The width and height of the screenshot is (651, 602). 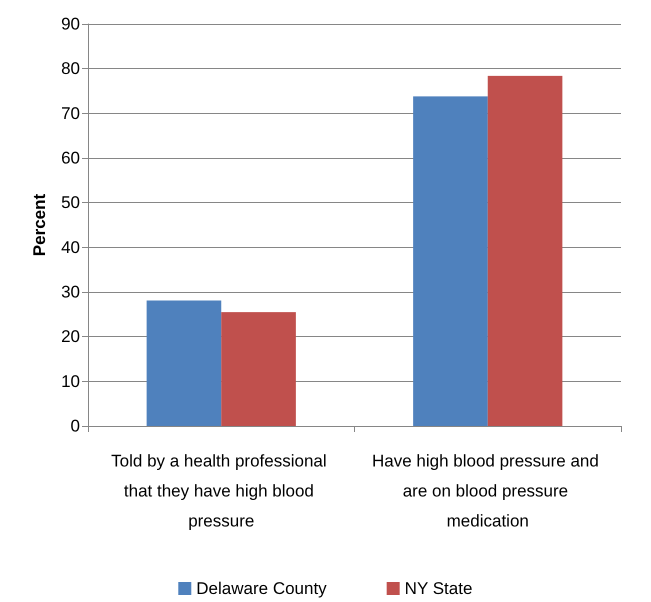 What do you see at coordinates (438, 588) in the screenshot?
I see `legend-label: NY State` at bounding box center [438, 588].